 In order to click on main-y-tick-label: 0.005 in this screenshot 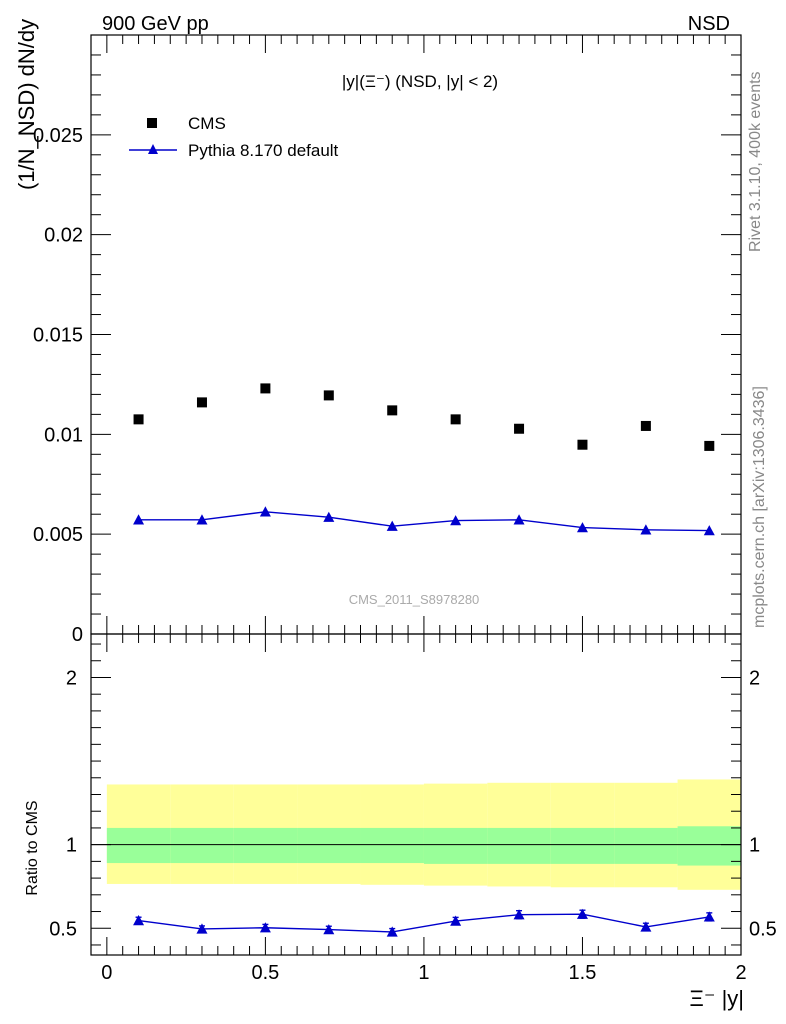, I will do `click(58, 535)`.